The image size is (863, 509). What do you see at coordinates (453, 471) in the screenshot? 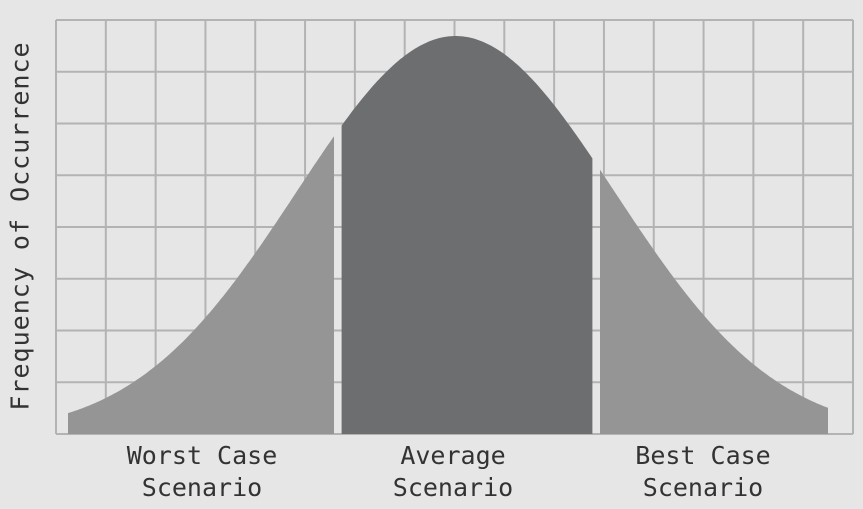
I see `category-label-average: Average Scenario` at bounding box center [453, 471].